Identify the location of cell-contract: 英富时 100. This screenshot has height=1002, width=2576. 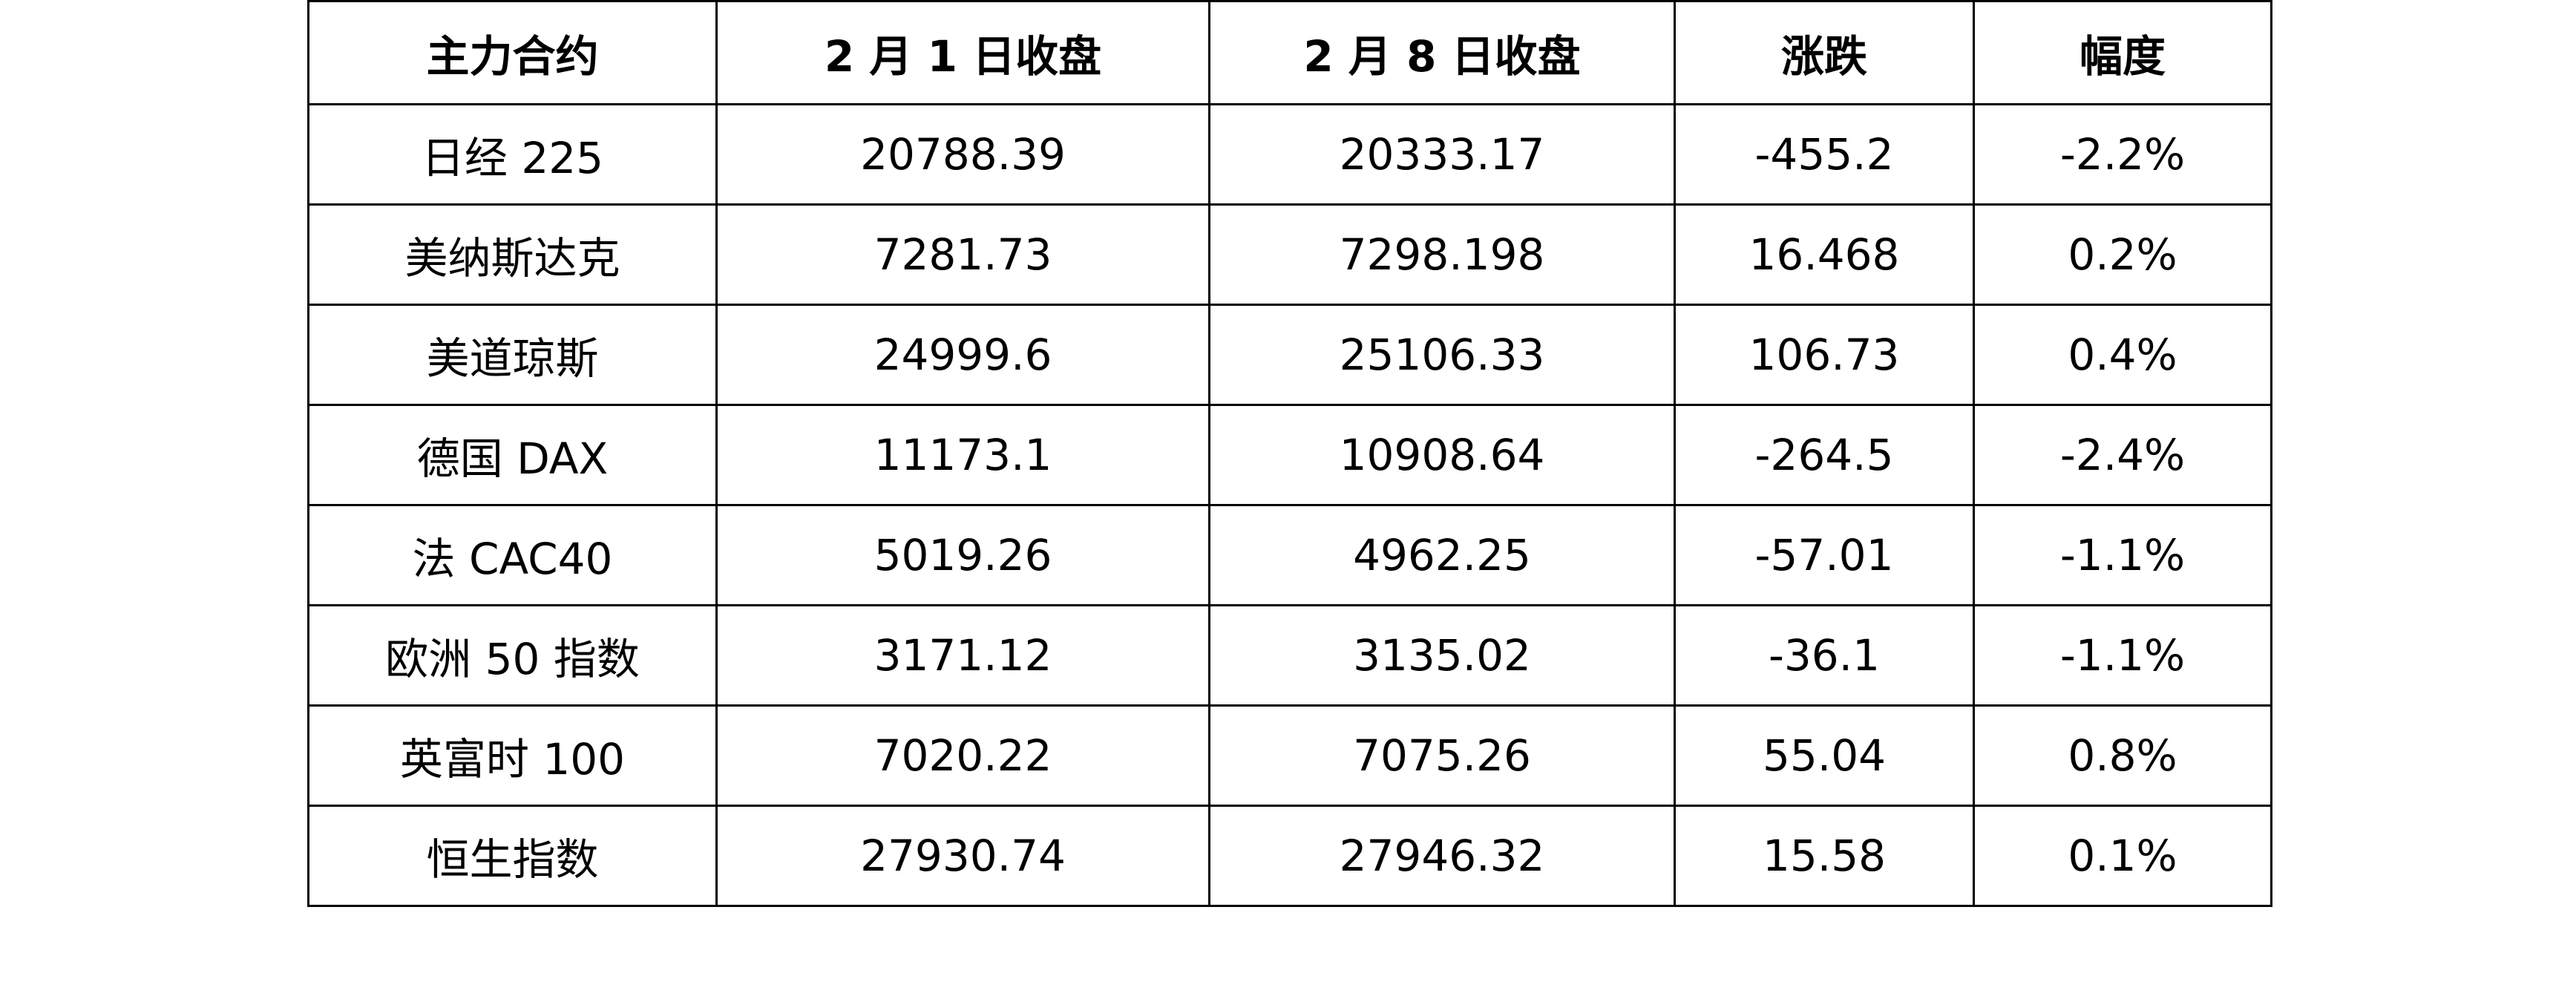
(512, 755).